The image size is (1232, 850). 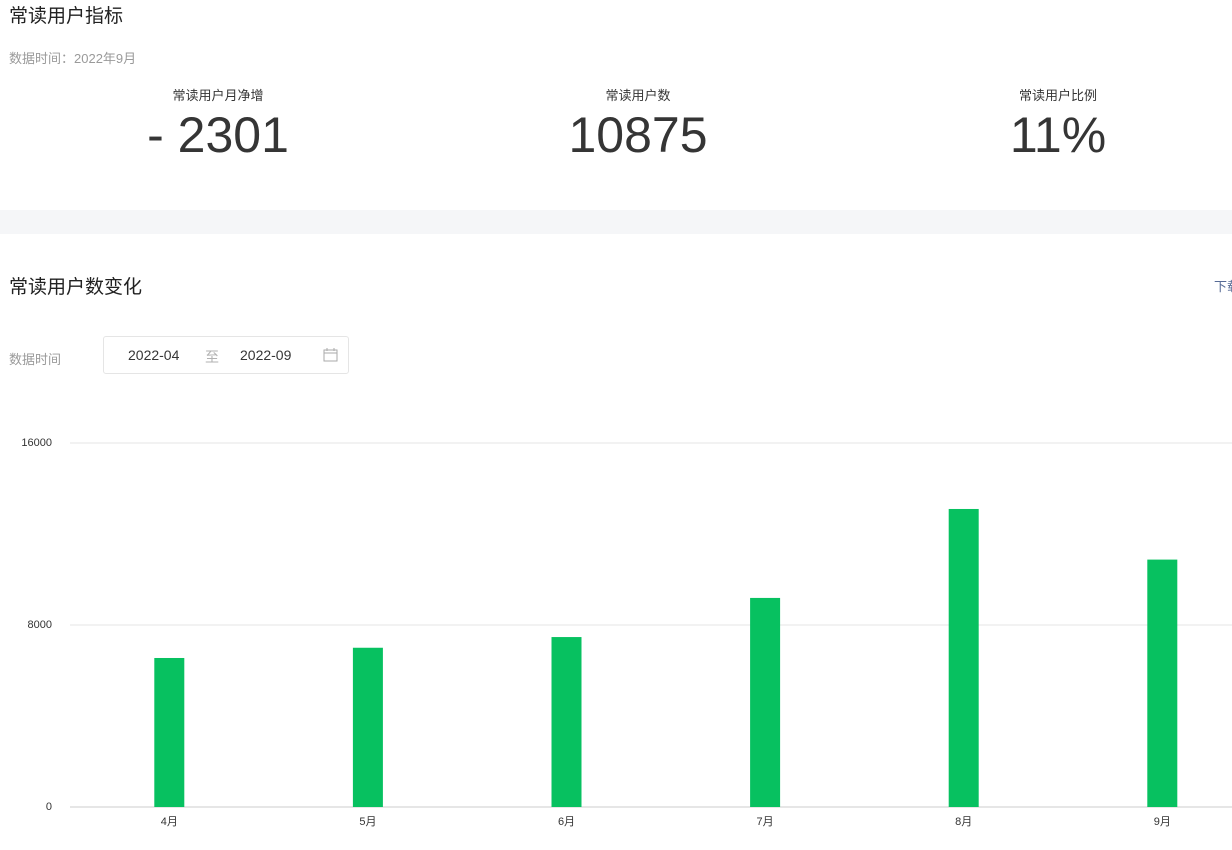 What do you see at coordinates (66, 16) in the screenshot?
I see `section-title: 常读用户指标` at bounding box center [66, 16].